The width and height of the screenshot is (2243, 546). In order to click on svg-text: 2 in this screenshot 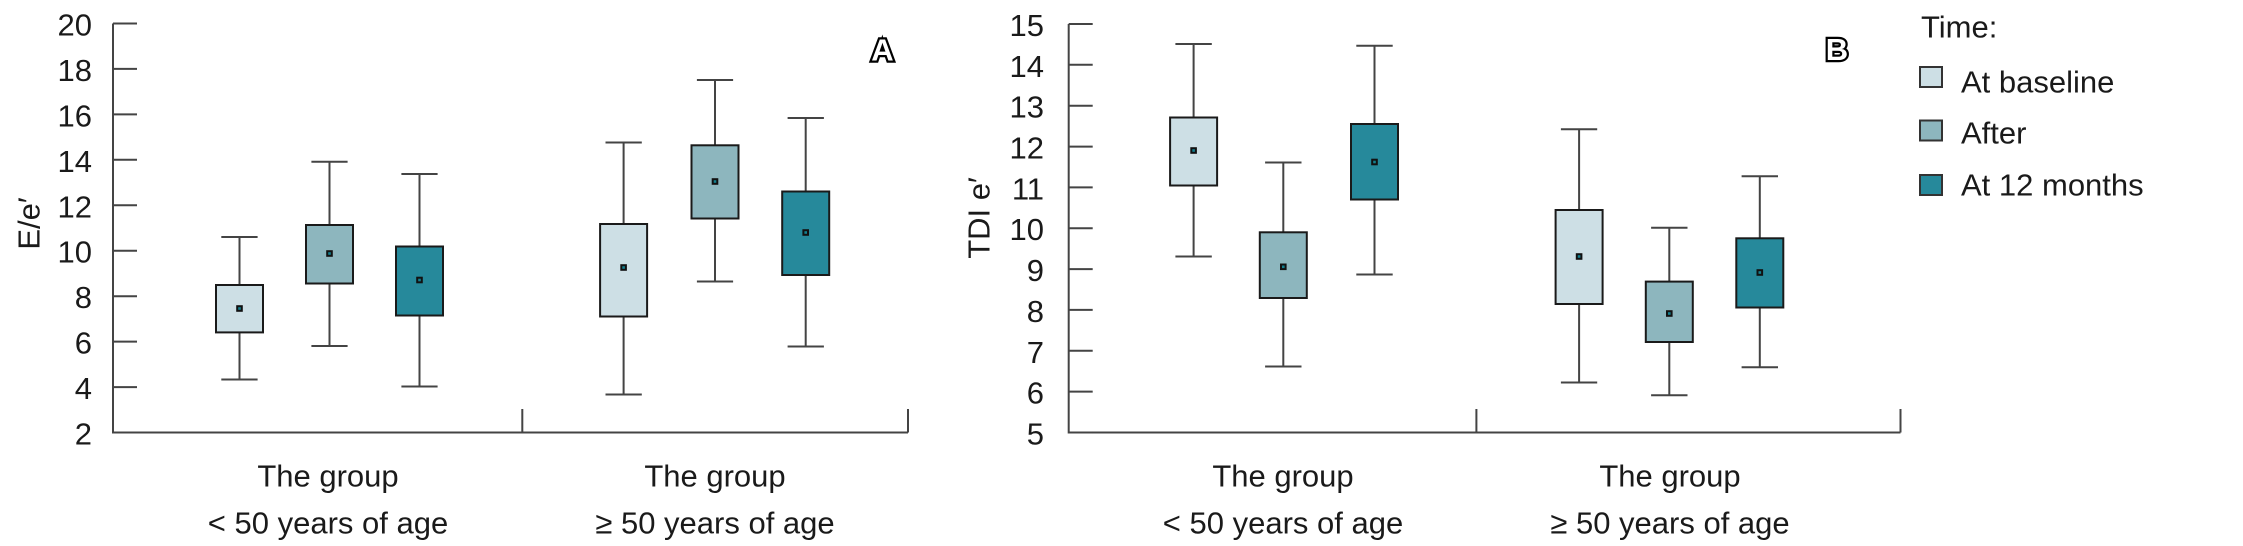, I will do `click(83, 434)`.